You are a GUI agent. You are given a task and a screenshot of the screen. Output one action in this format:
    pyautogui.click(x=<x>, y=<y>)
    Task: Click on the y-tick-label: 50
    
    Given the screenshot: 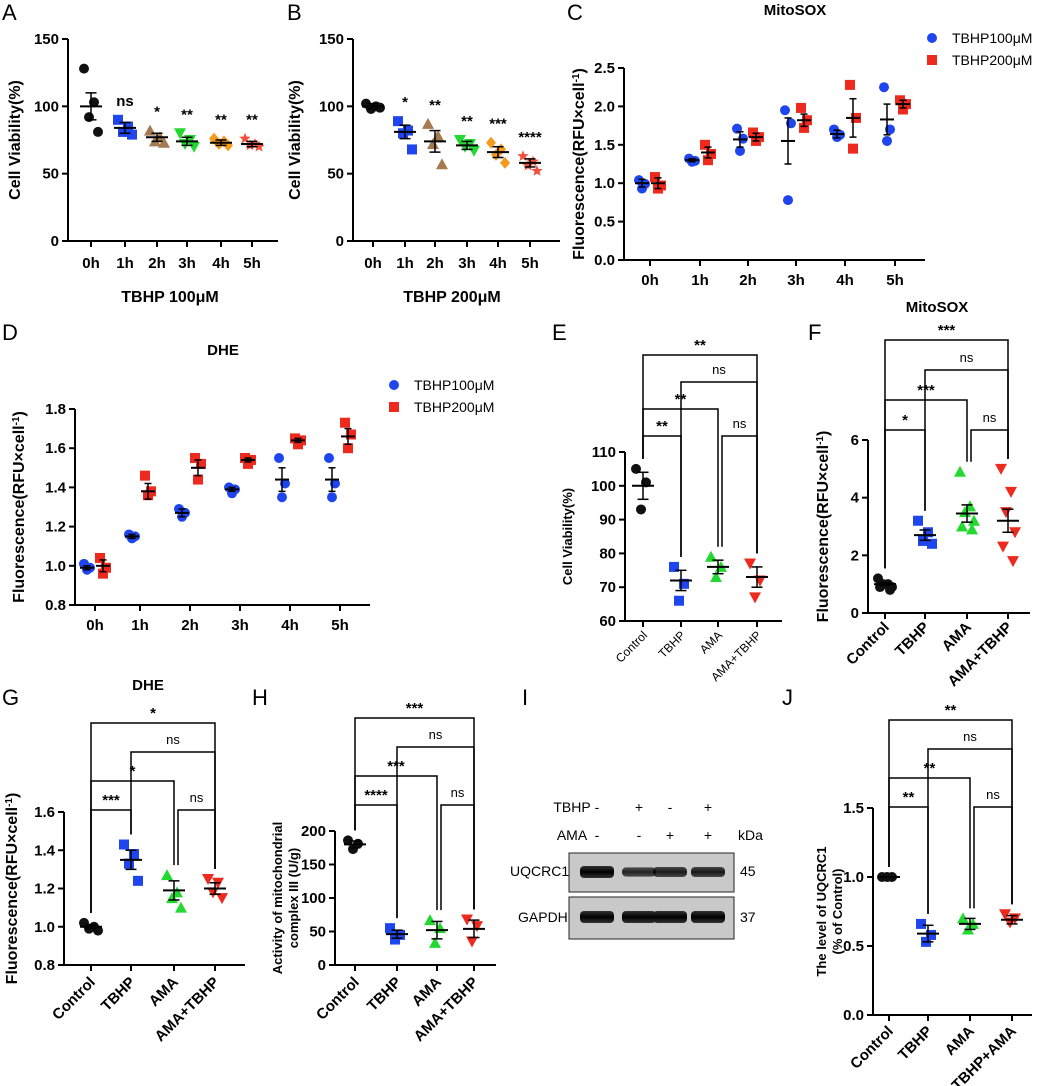 What is the action you would take?
    pyautogui.click(x=50, y=174)
    